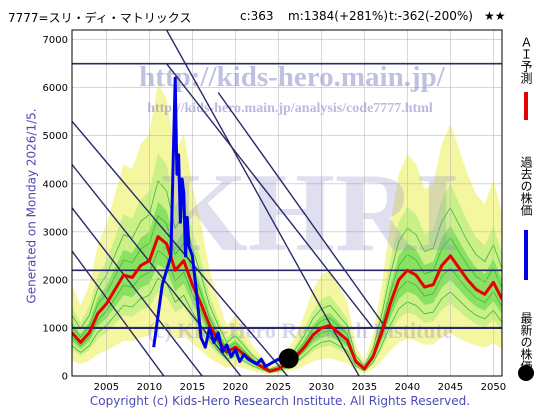  Describe the element at coordinates (526, 186) in the screenshot. I see `legend-past-label: 過去の株価` at that location.